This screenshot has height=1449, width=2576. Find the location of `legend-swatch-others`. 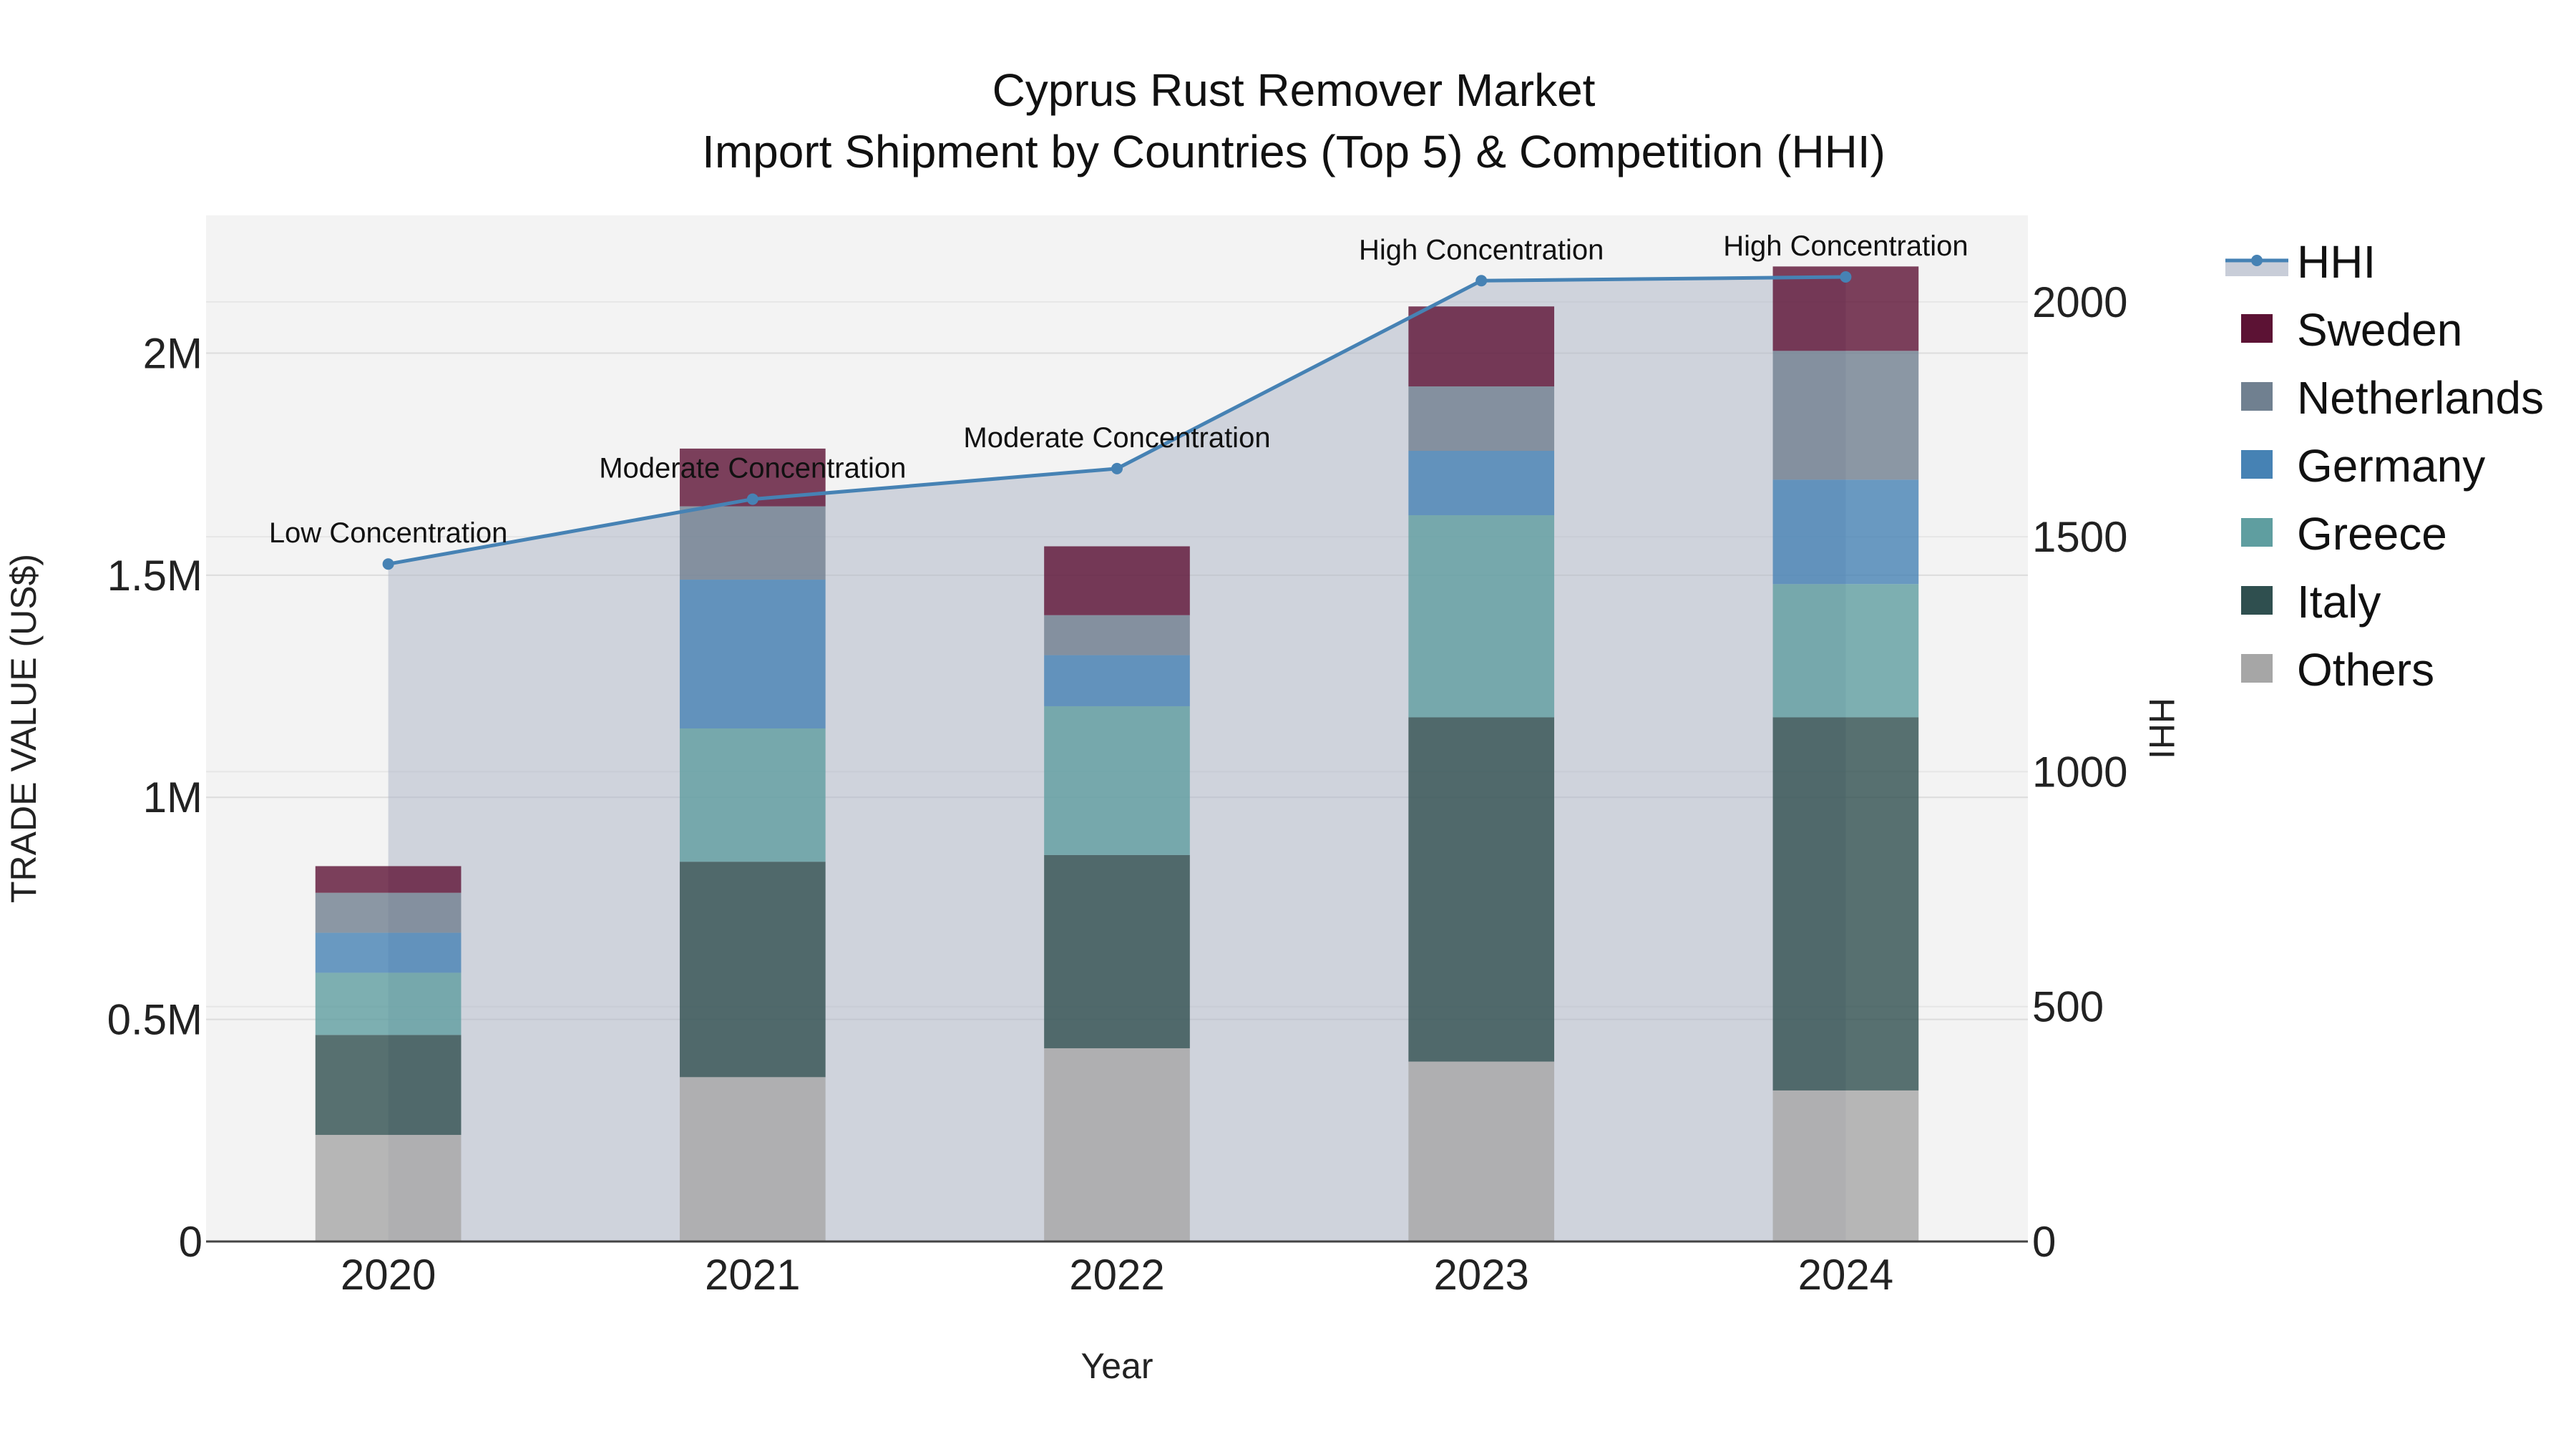

legend-swatch-others is located at coordinates (2257, 668).